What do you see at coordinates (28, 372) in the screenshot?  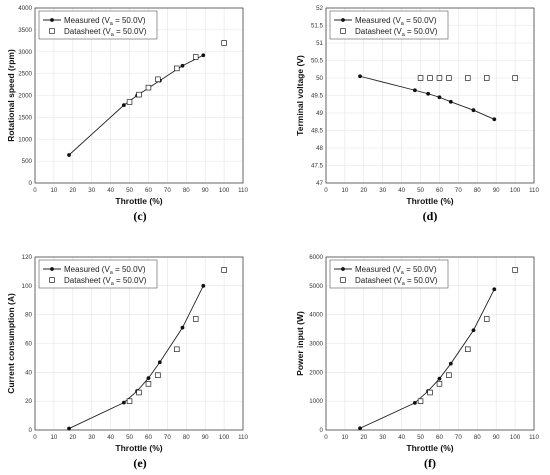 I see `y-tick-label: 40` at bounding box center [28, 372].